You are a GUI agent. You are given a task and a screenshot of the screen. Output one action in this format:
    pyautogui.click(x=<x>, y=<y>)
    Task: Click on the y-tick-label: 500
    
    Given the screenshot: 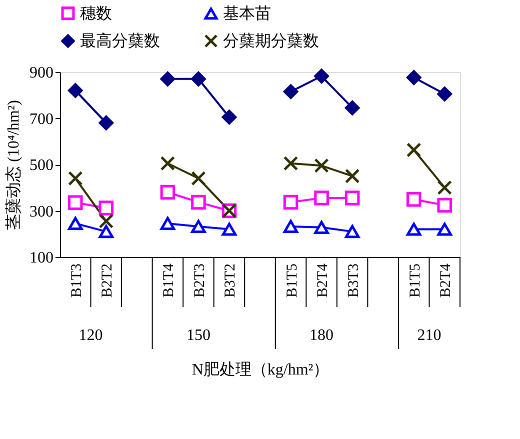 What is the action you would take?
    pyautogui.click(x=42, y=165)
    